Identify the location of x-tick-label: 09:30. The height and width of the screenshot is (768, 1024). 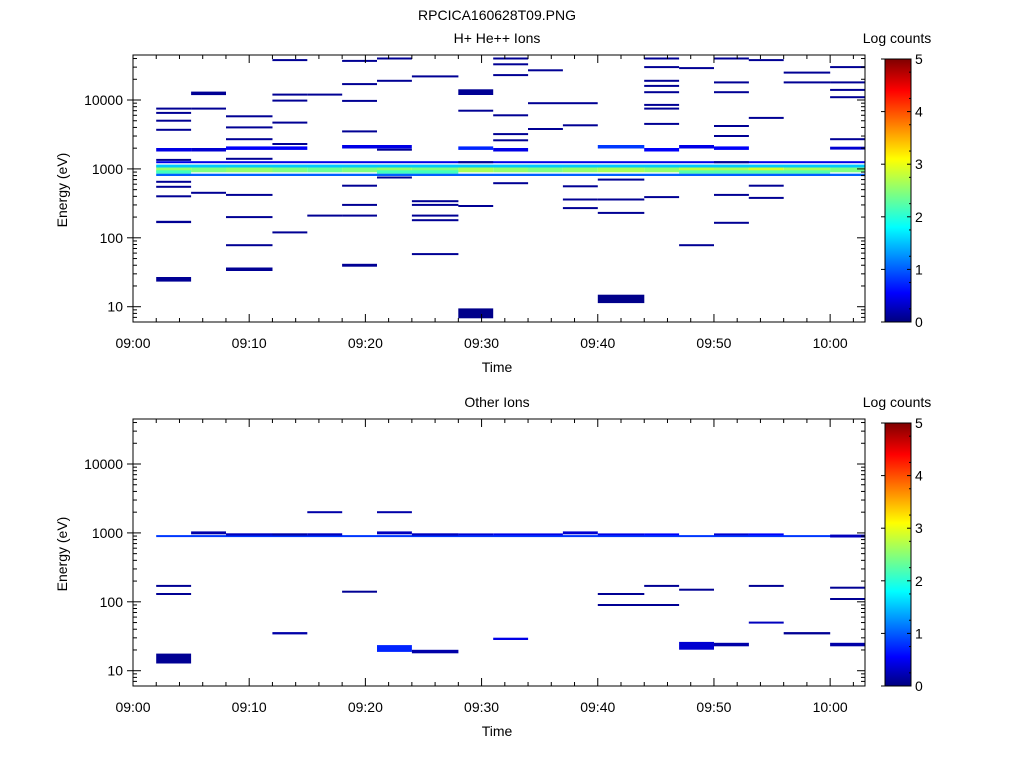
(481, 707).